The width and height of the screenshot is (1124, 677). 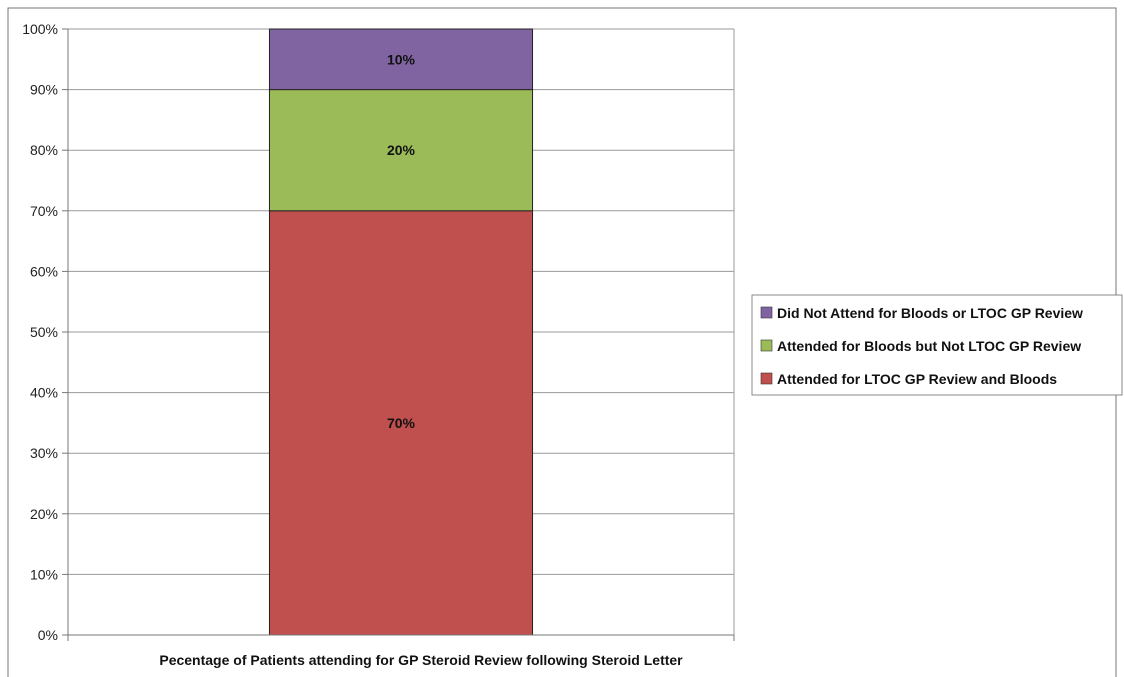 I want to click on y-tick-label: 70%, so click(x=44, y=211).